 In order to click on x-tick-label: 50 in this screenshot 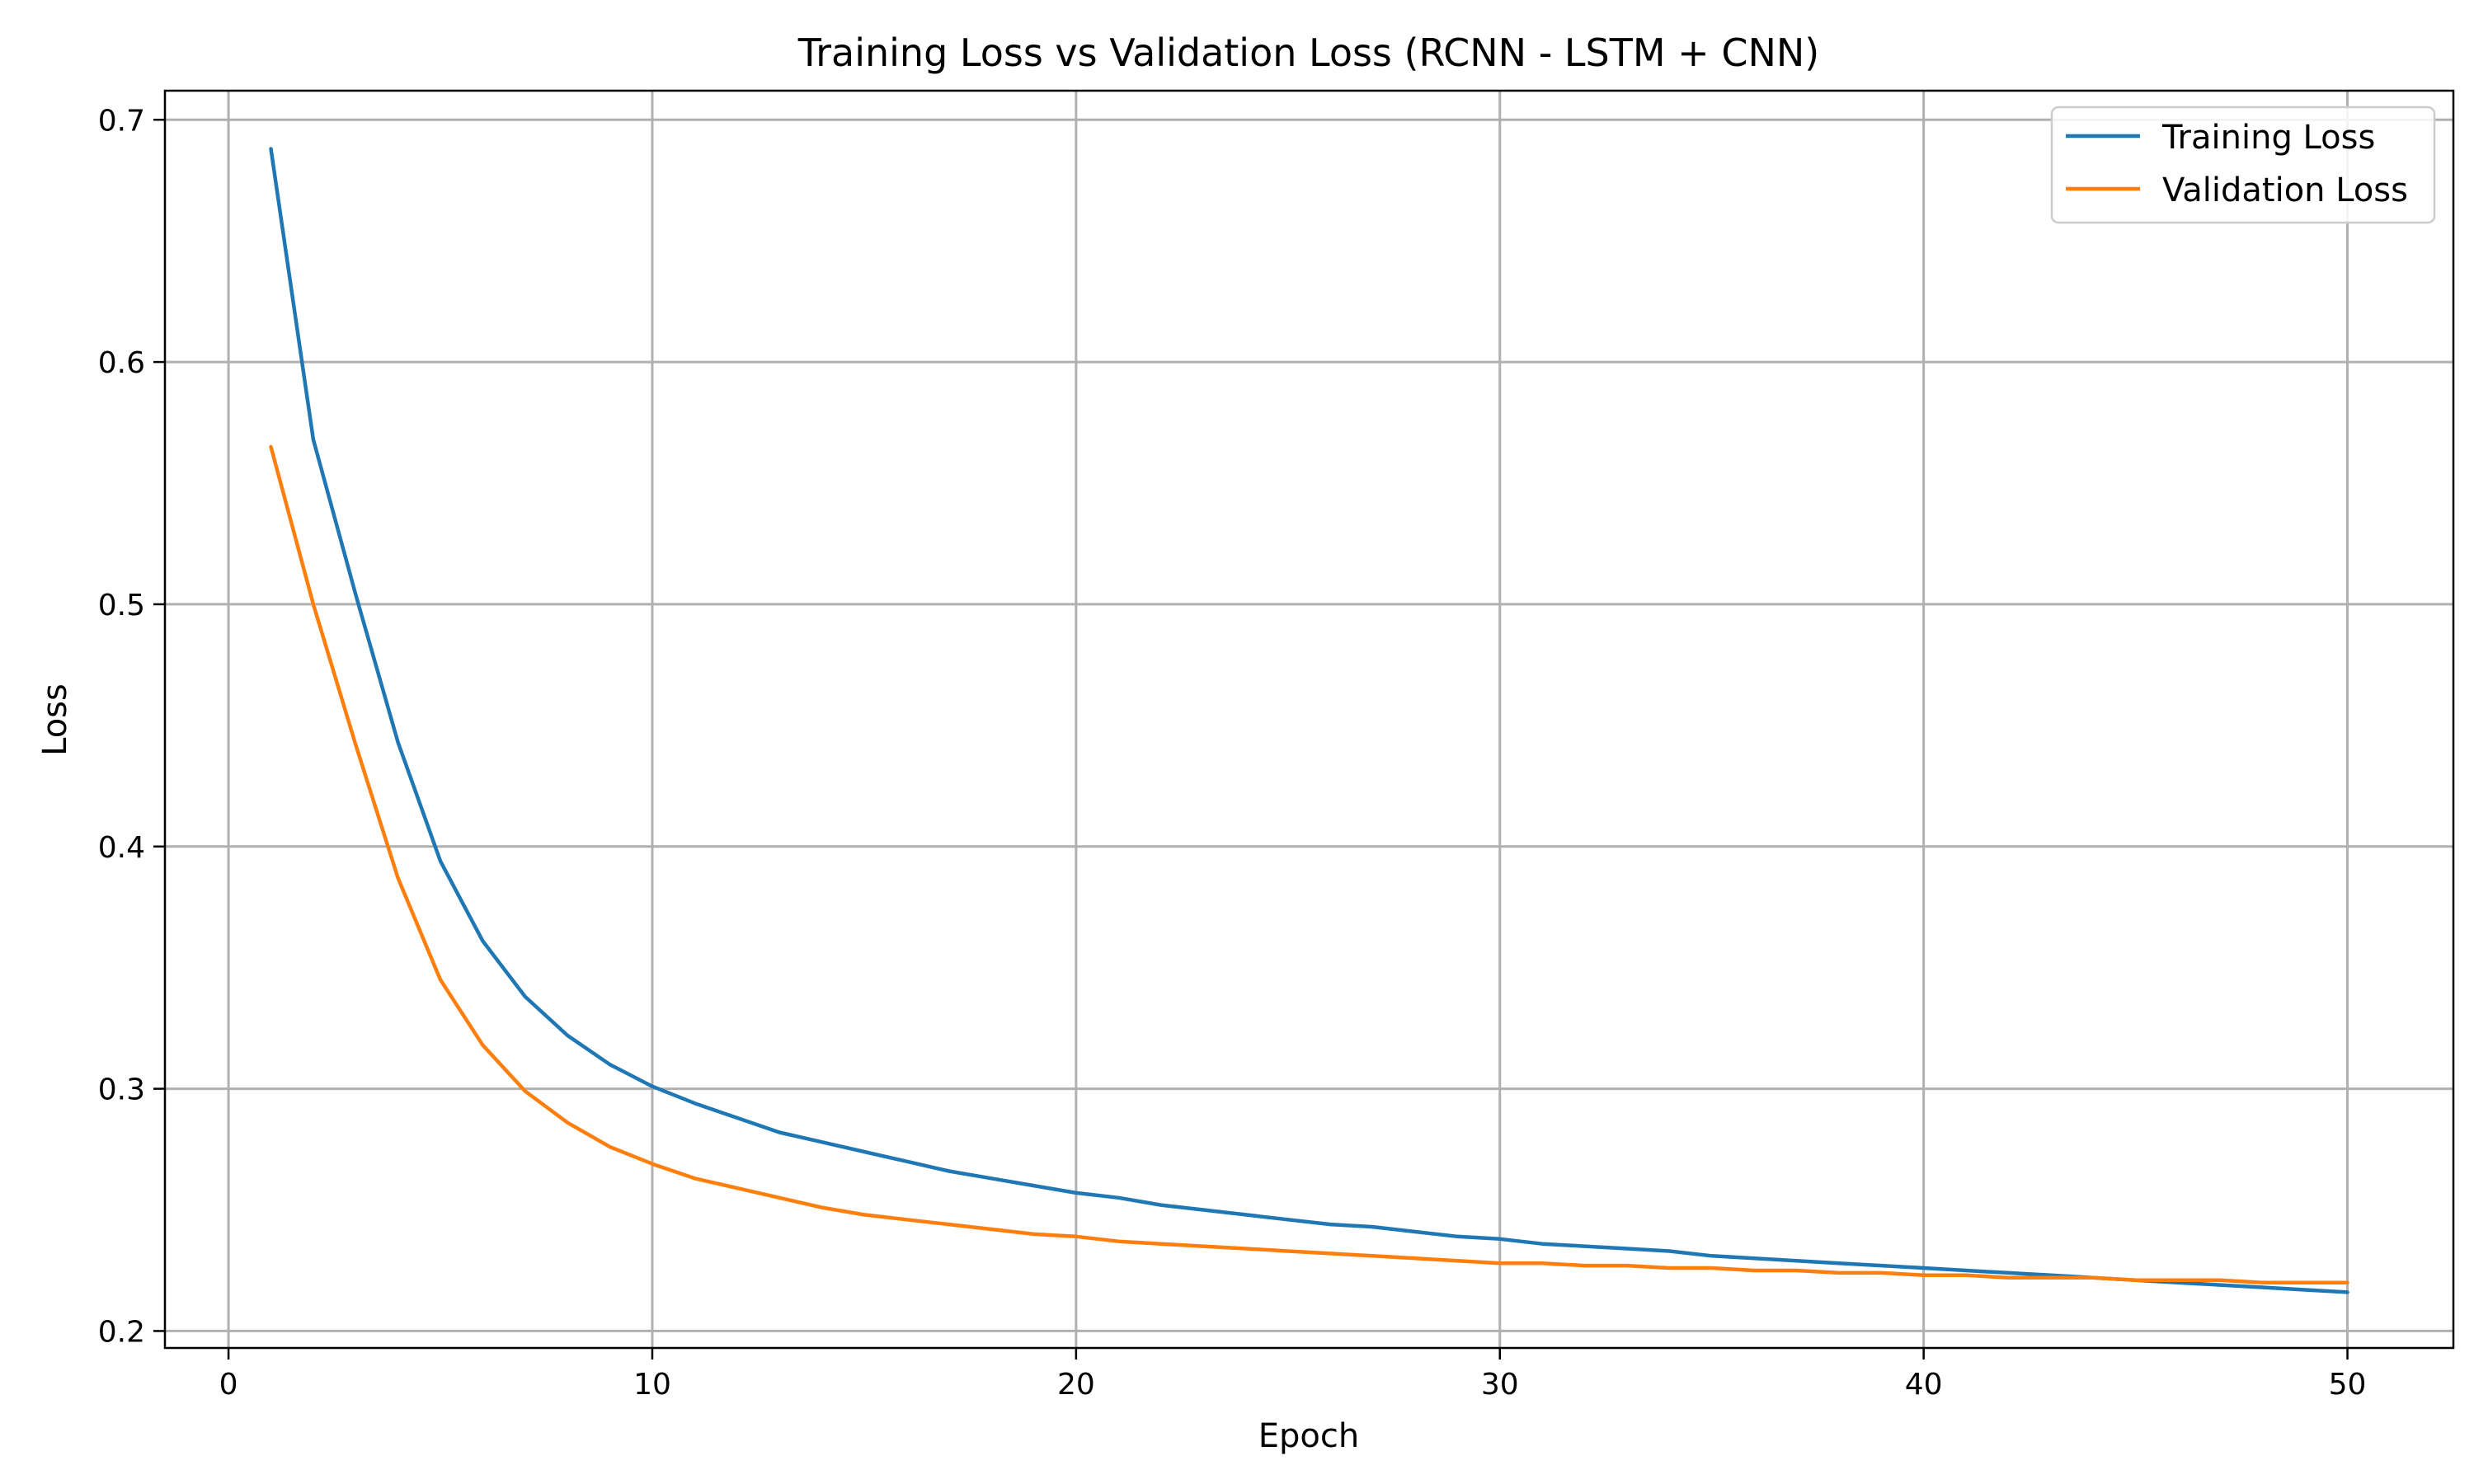, I will do `click(2348, 1385)`.